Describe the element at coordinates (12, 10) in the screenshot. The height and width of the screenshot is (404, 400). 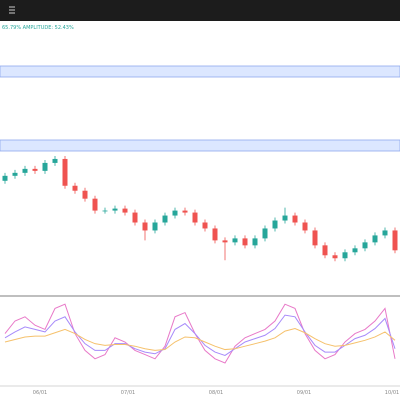
I see `menu-icon` at that location.